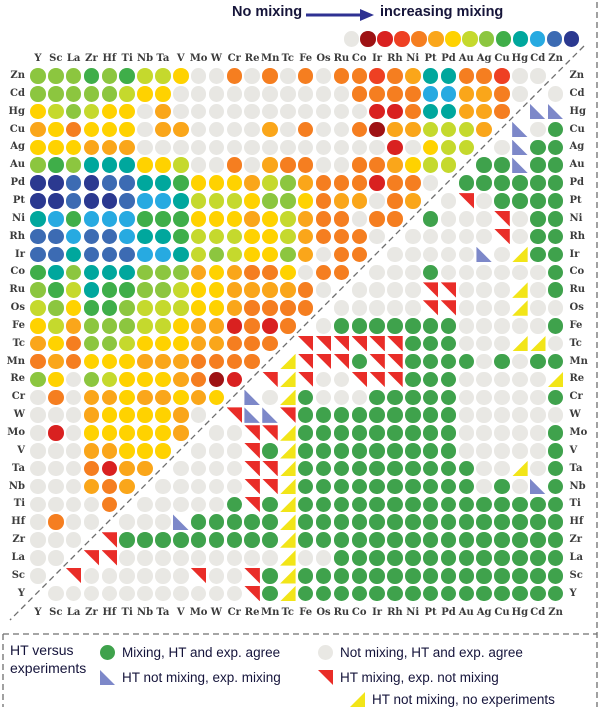 The image size is (600, 709). I want to click on col-label-top: Au, so click(466, 58).